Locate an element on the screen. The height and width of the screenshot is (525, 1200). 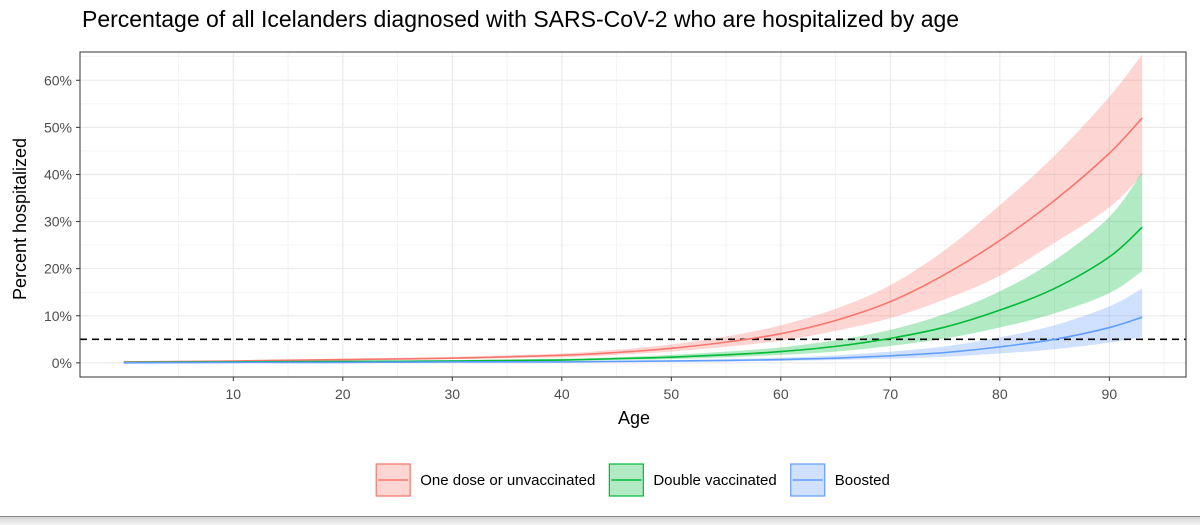
legend-item-one-dose-or-unvaccinated: One dose or unvaccinated is located at coordinates (485, 480).